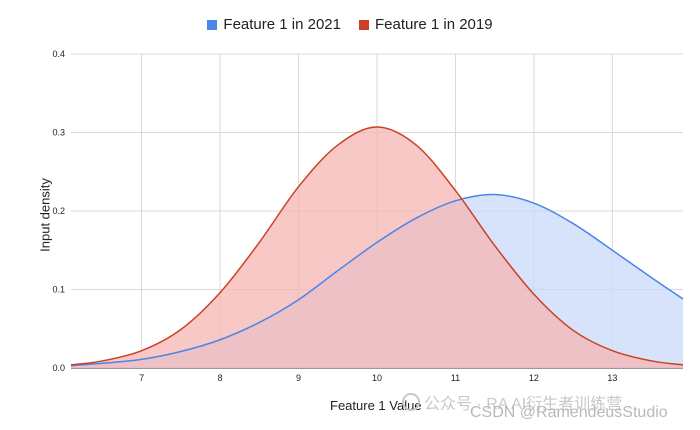 This screenshot has height=430, width=700. I want to click on y-tick-label: 0.4, so click(58, 54).